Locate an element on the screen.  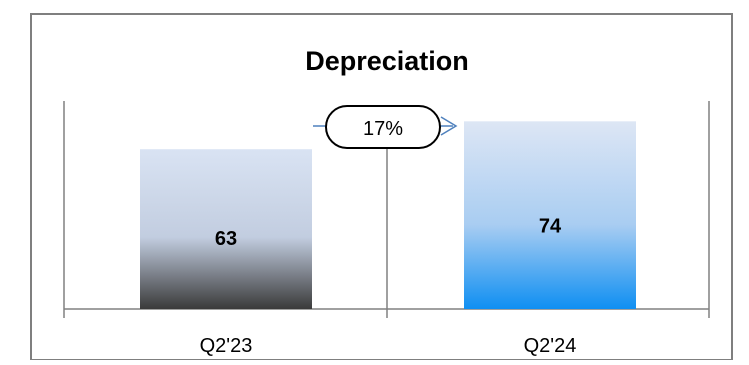
chart-title: Depreciation is located at coordinates (387, 61).